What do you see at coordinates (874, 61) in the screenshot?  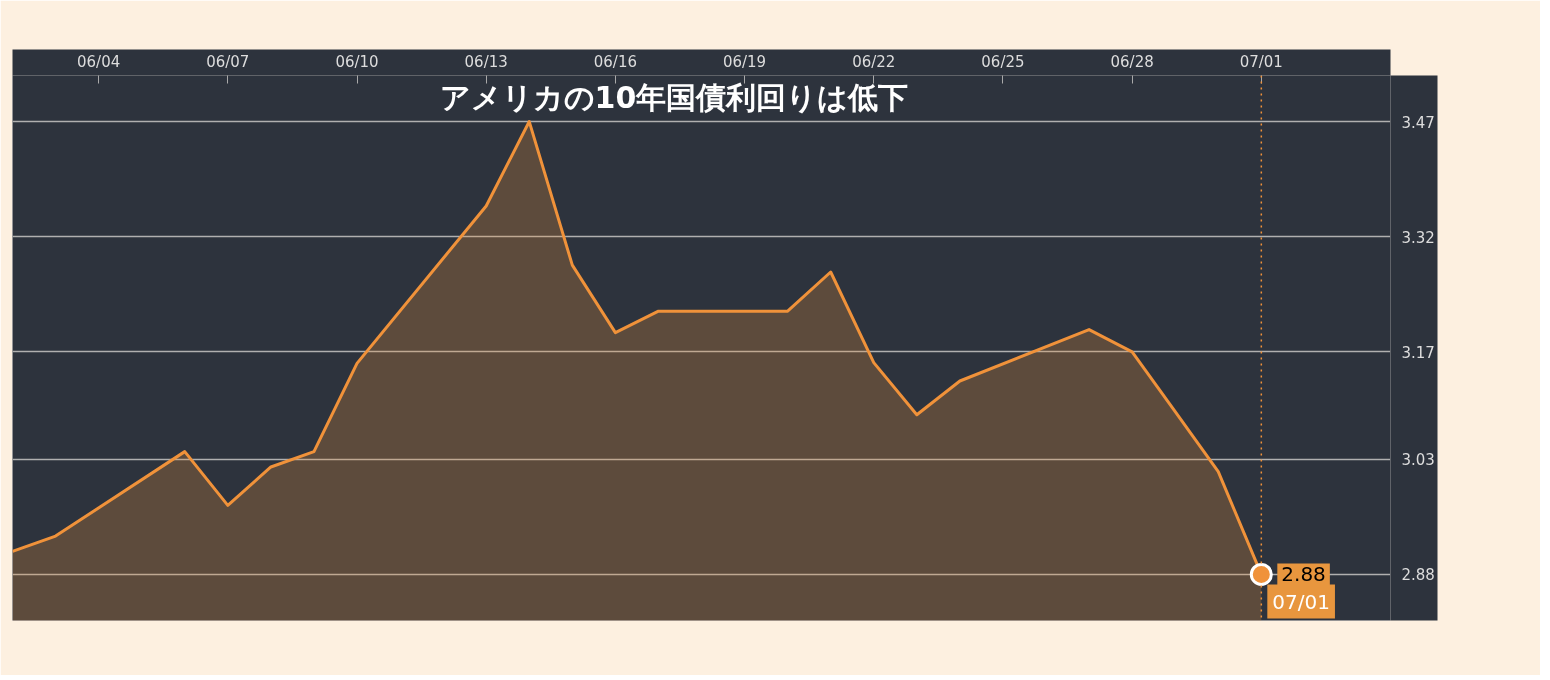 I see `x-tick-label: 06/22` at bounding box center [874, 61].